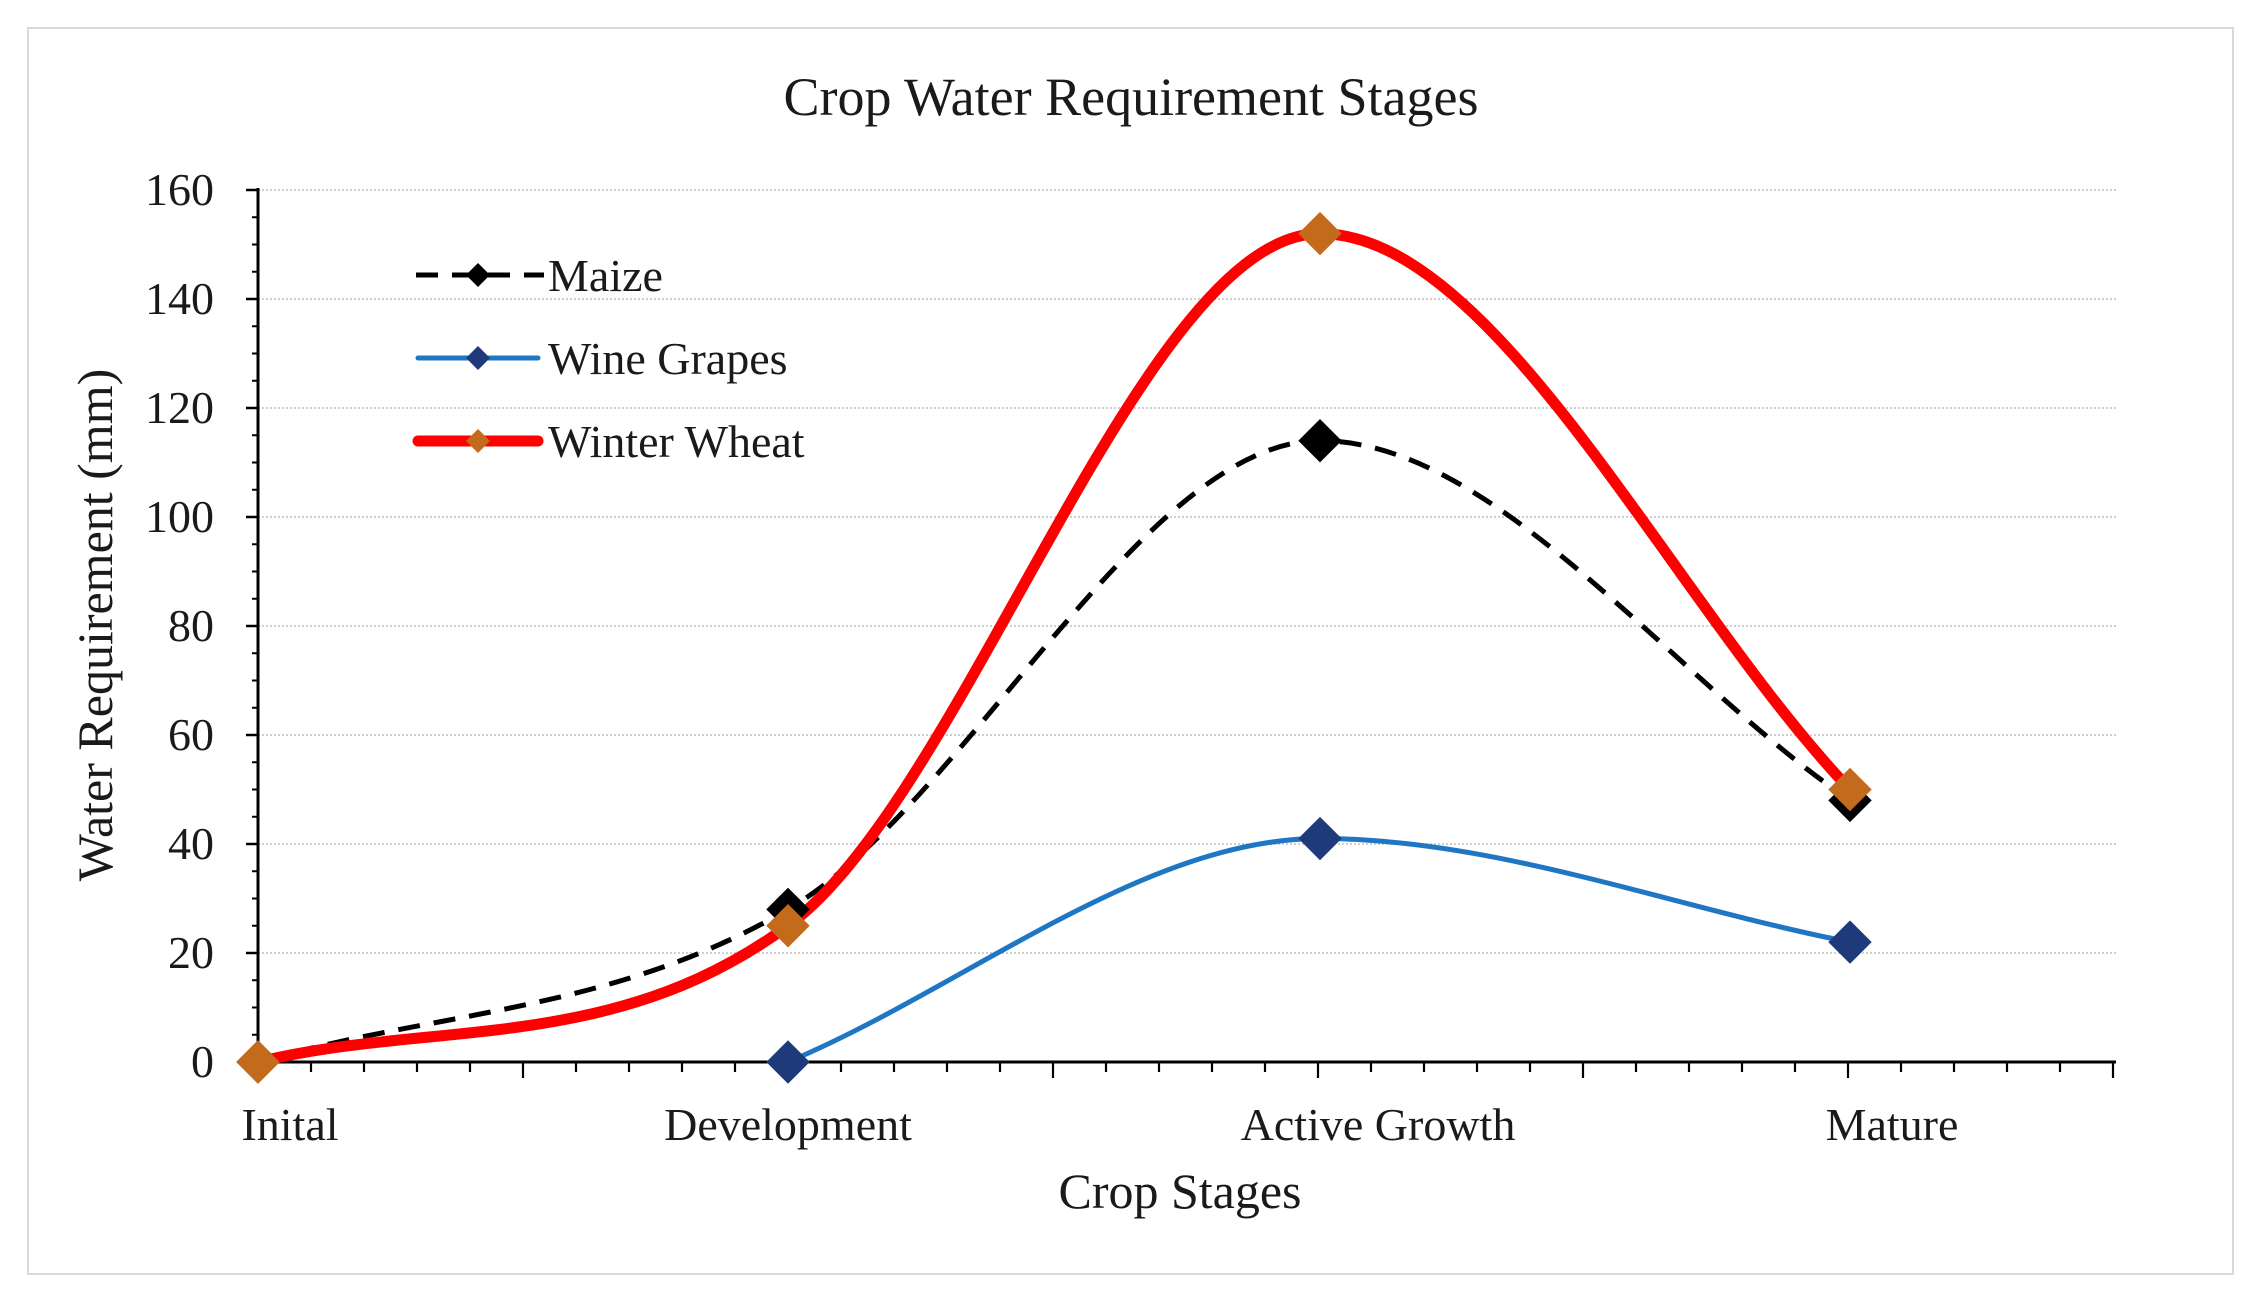 This screenshot has height=1297, width=2257. What do you see at coordinates (1319, 950) in the screenshot?
I see `series-line-wine-grapes` at bounding box center [1319, 950].